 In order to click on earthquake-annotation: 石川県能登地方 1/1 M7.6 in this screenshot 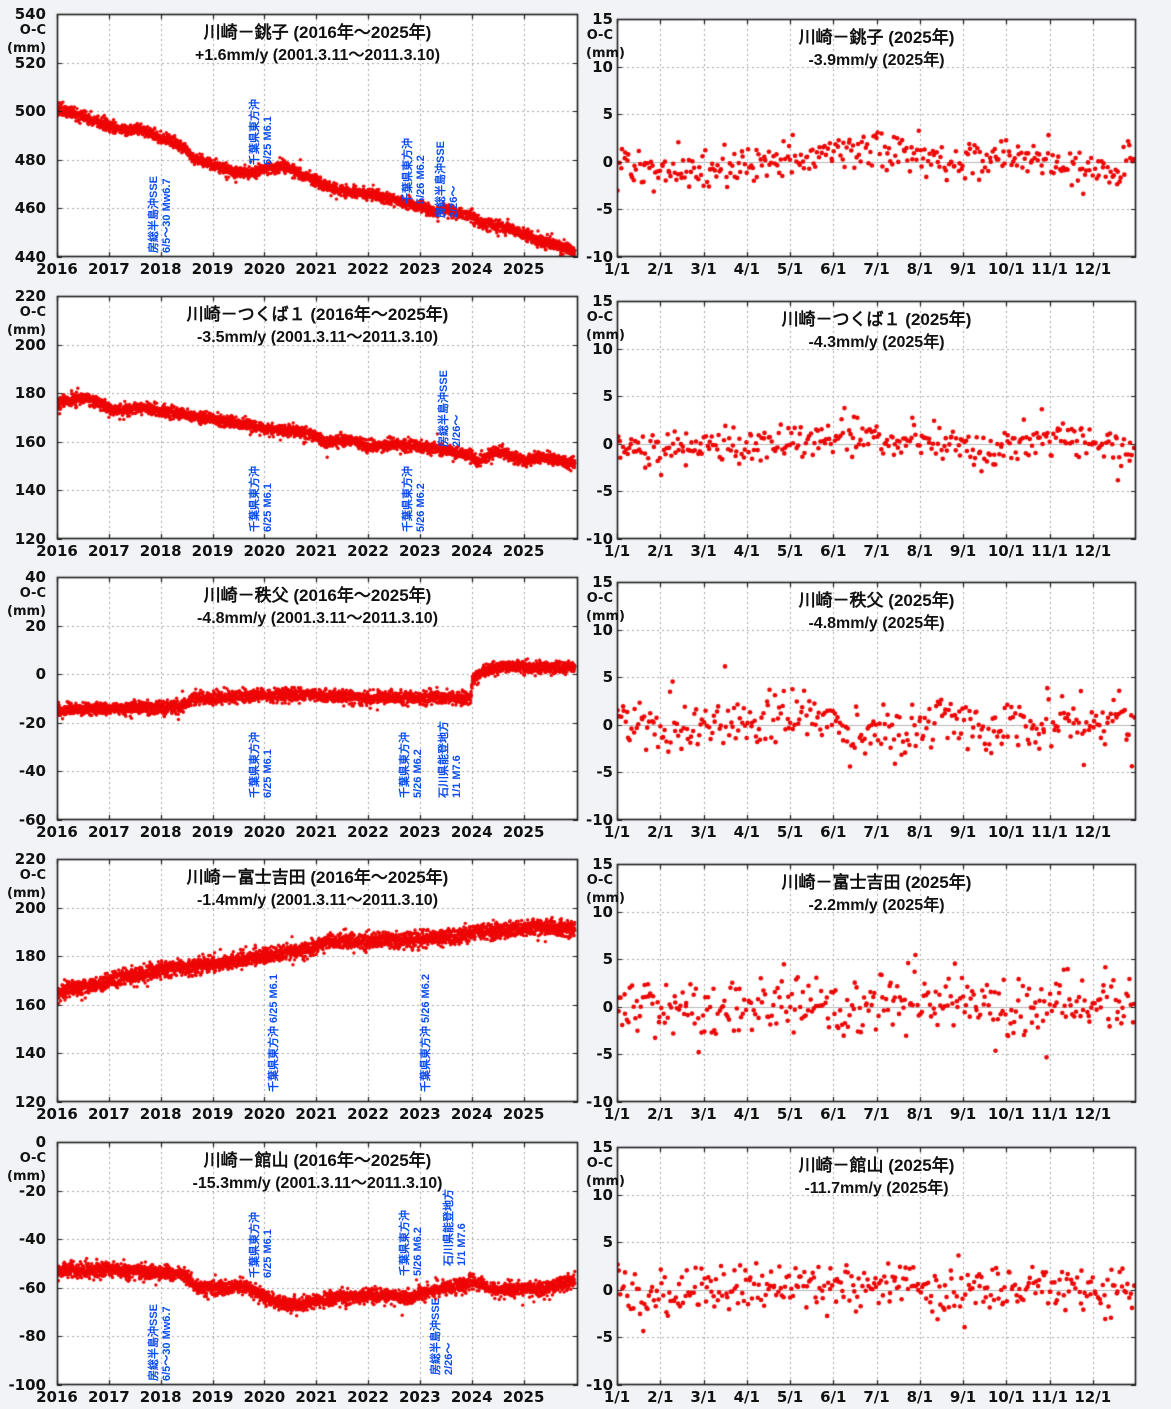, I will do `click(451, 759)`.